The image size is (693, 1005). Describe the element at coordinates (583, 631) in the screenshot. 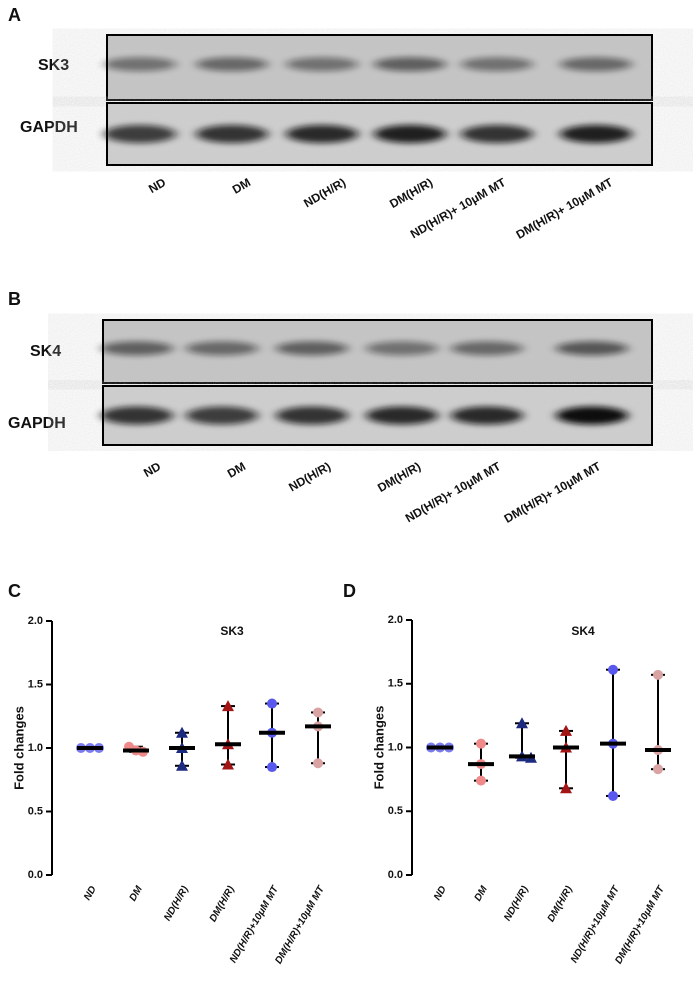

I see `chart-title: SK4` at that location.